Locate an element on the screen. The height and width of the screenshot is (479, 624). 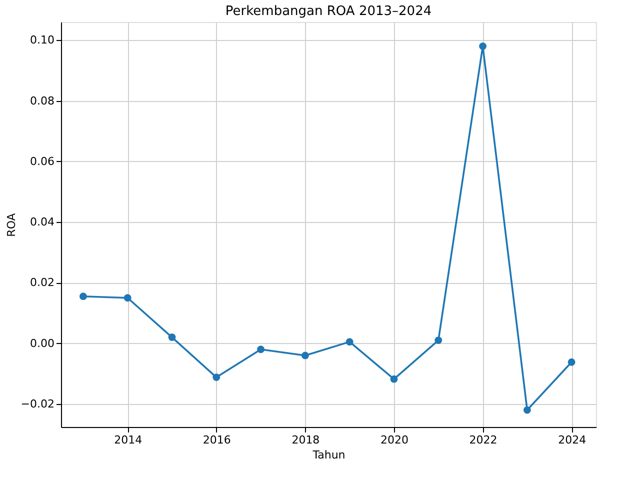
x-axis-title: Tahun is located at coordinates (329, 455).